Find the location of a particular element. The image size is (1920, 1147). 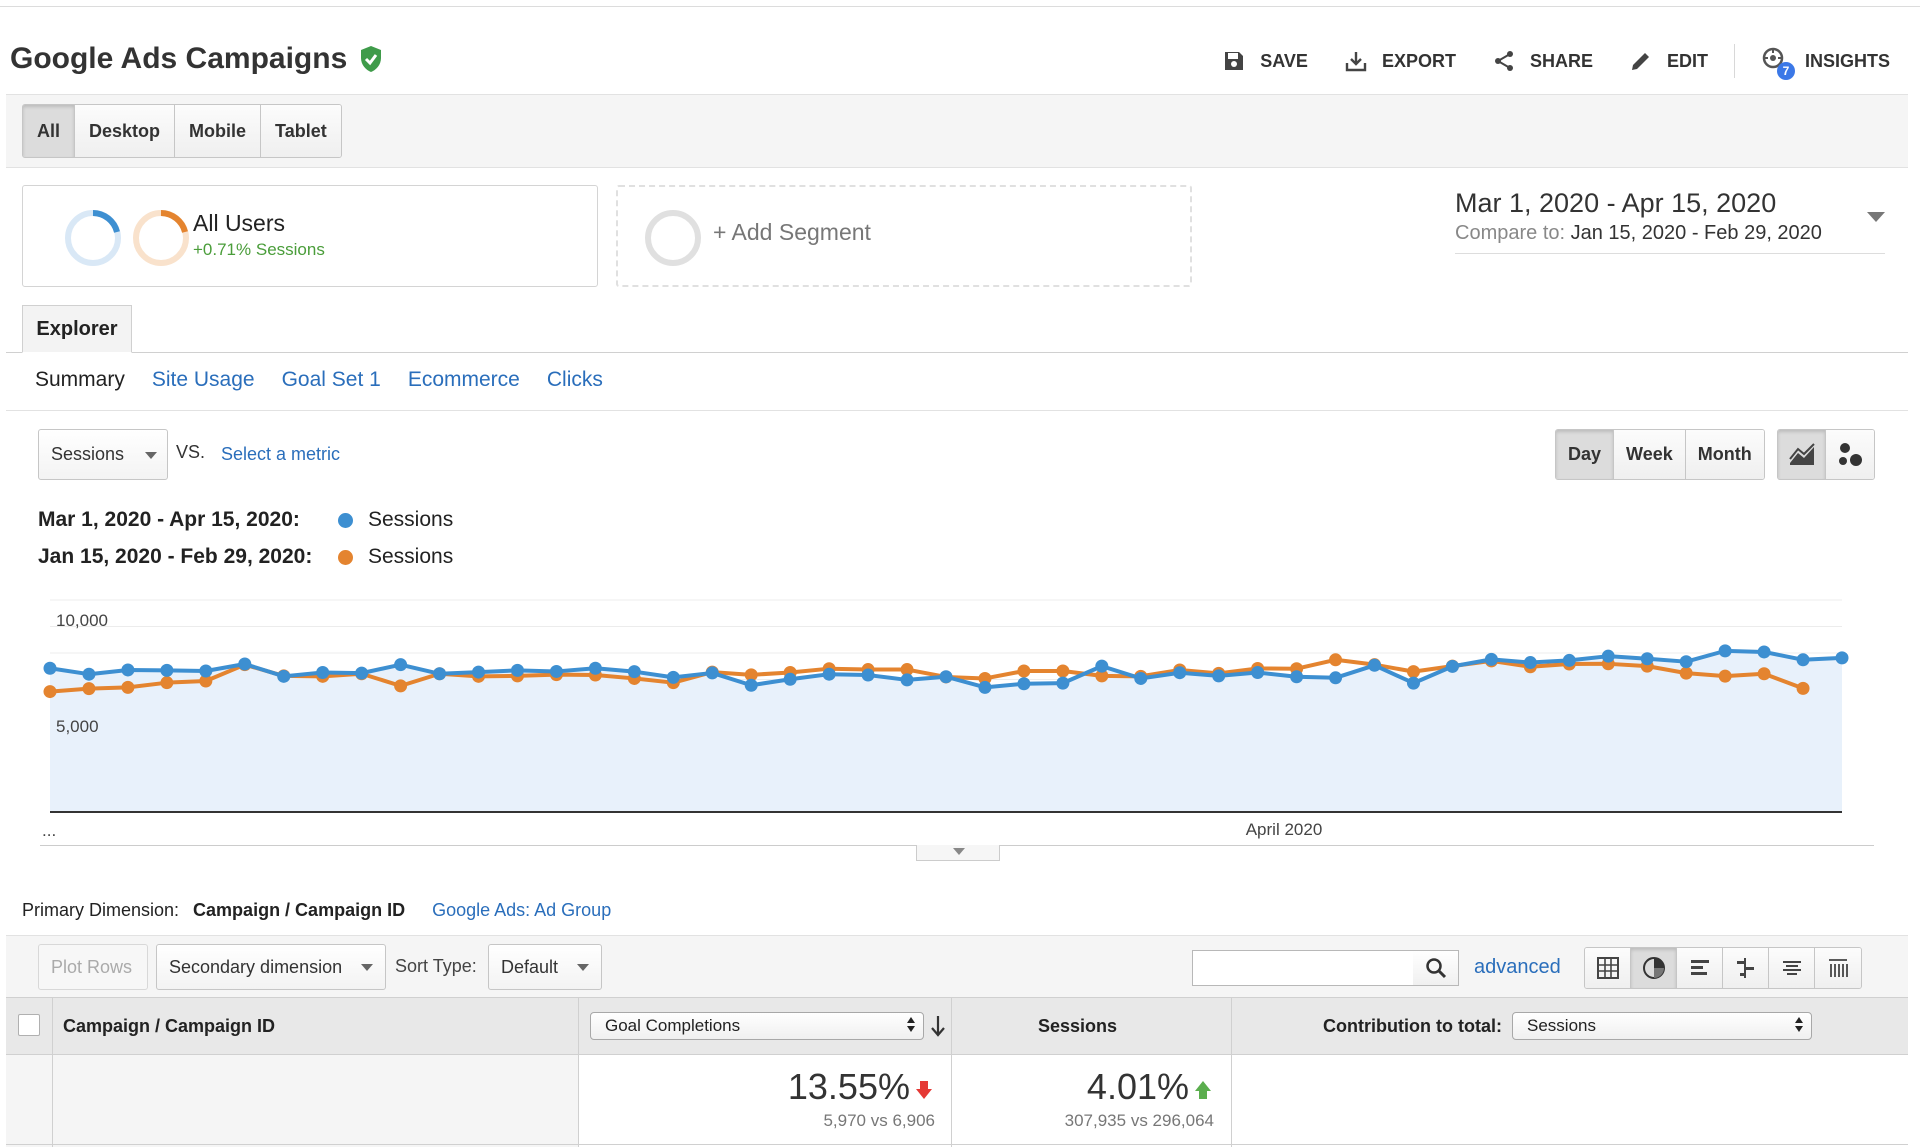

period-week-button: Week is located at coordinates (1650, 454).